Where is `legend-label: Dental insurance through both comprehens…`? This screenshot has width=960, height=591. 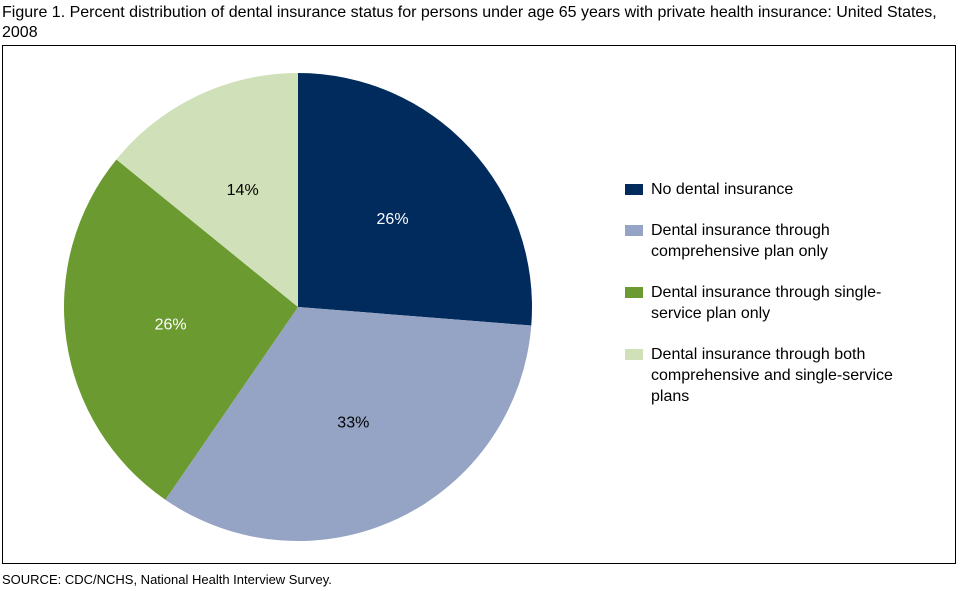
legend-label: Dental insurance through both comprehens… is located at coordinates (772, 375).